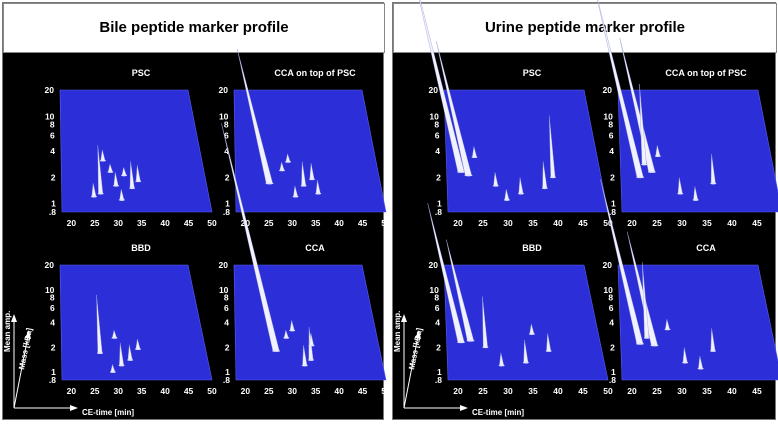 Image resolution: width=778 pixels, height=424 pixels. I want to click on urine-cca-on-top-of-psc-xtick: 30, so click(682, 223).